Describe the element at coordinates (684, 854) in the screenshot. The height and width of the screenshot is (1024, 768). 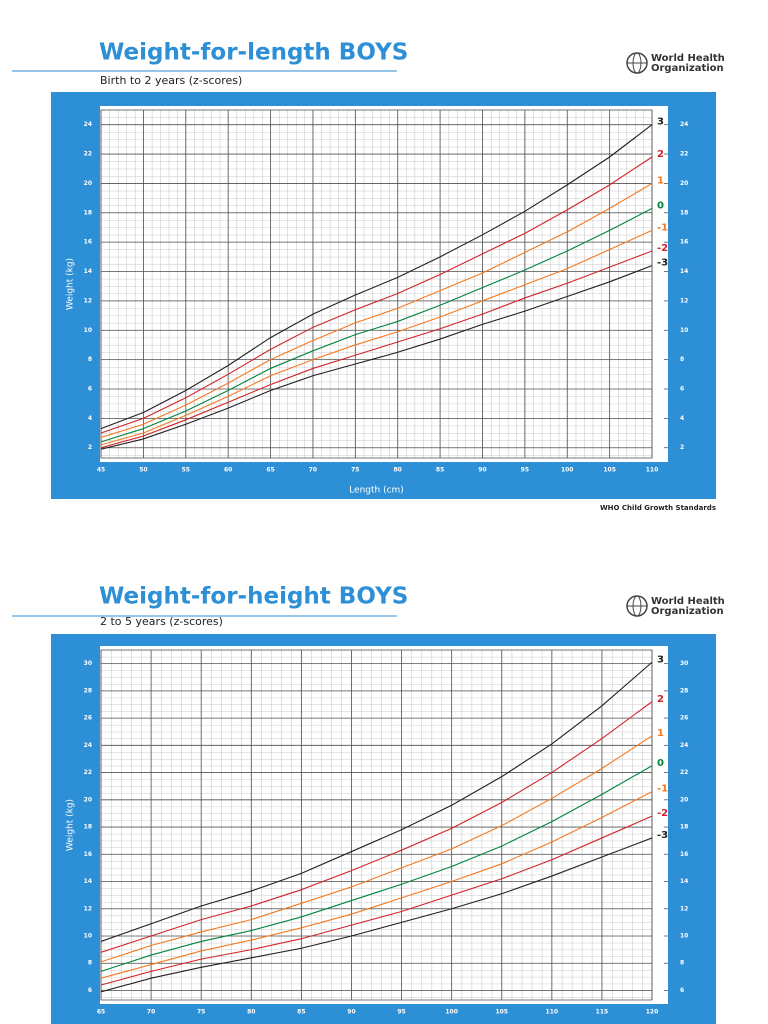
I see `y-tick-label-right: 16` at that location.